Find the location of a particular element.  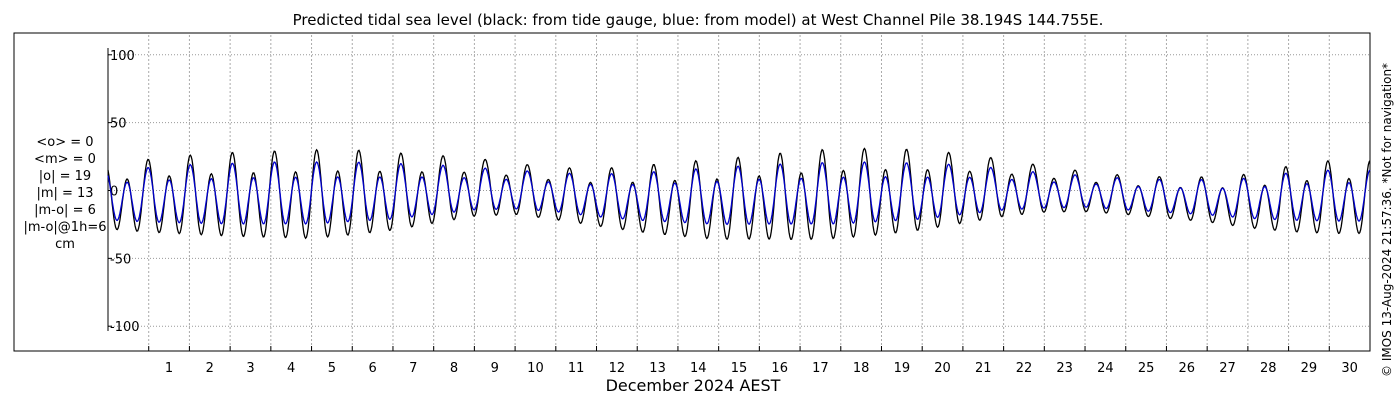

stat-abs-observed: |o| = 19 is located at coordinates (65, 176).